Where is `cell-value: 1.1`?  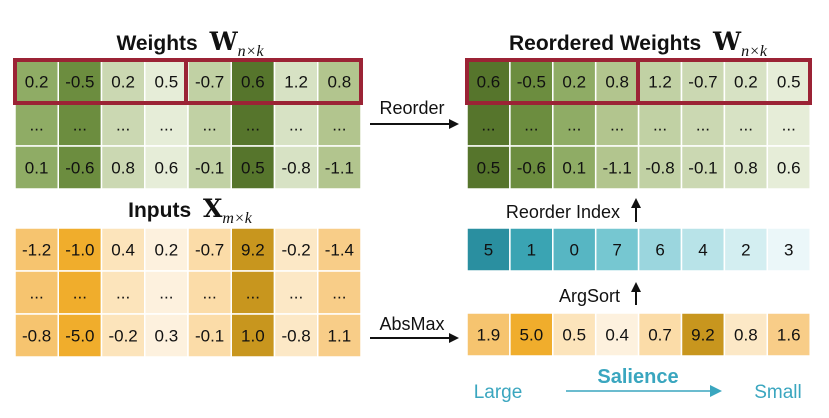 cell-value: 1.1 is located at coordinates (340, 336).